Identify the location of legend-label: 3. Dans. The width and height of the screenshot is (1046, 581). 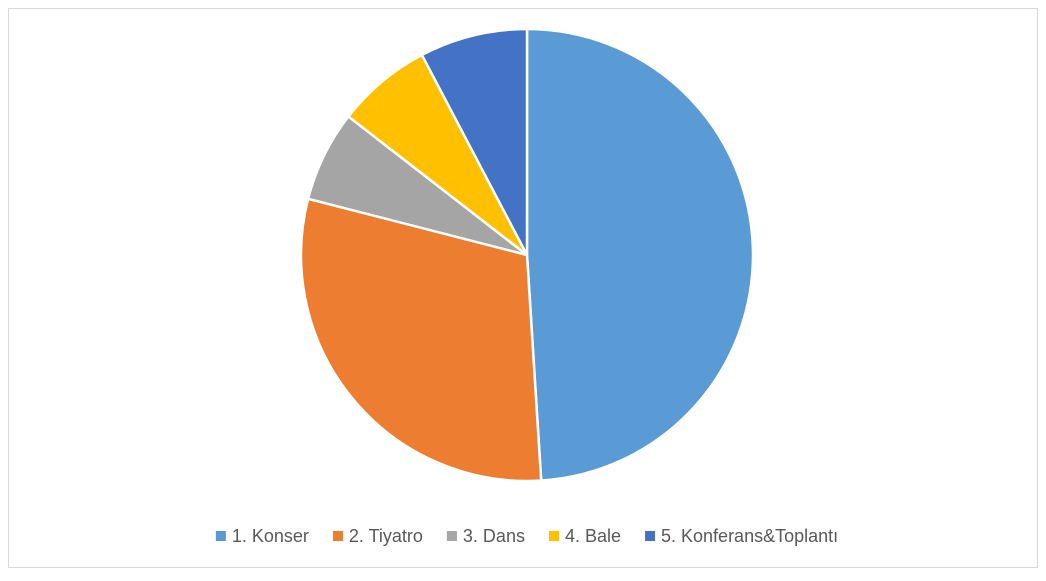
(494, 536).